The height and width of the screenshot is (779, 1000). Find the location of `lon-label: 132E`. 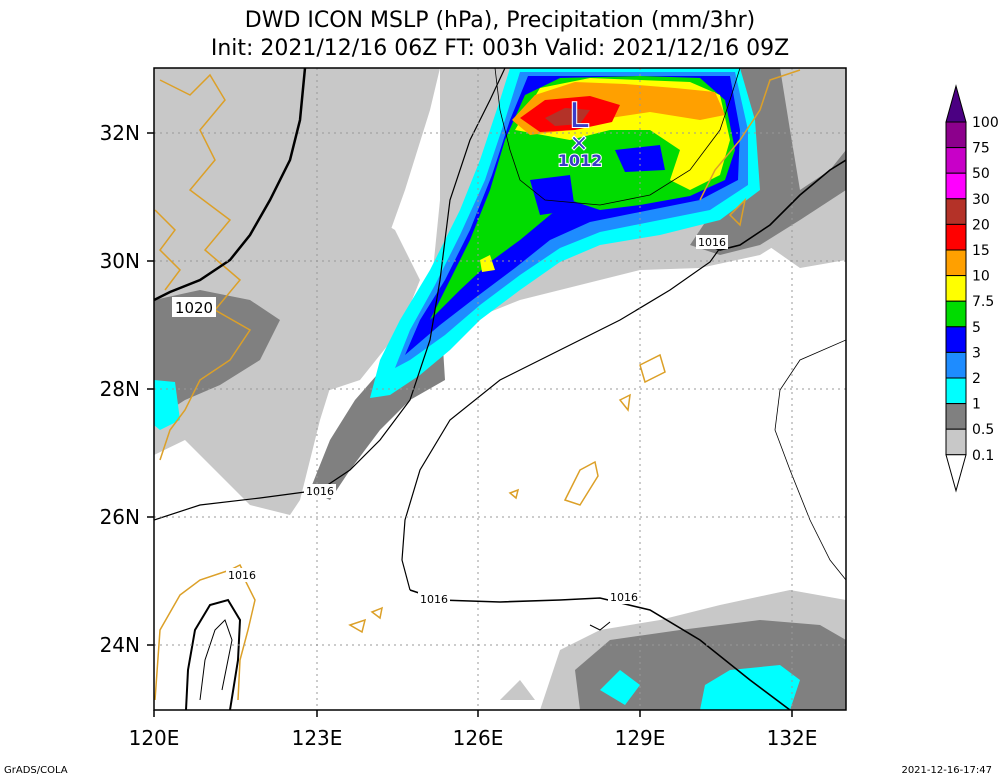

lon-label: 132E is located at coordinates (792, 738).